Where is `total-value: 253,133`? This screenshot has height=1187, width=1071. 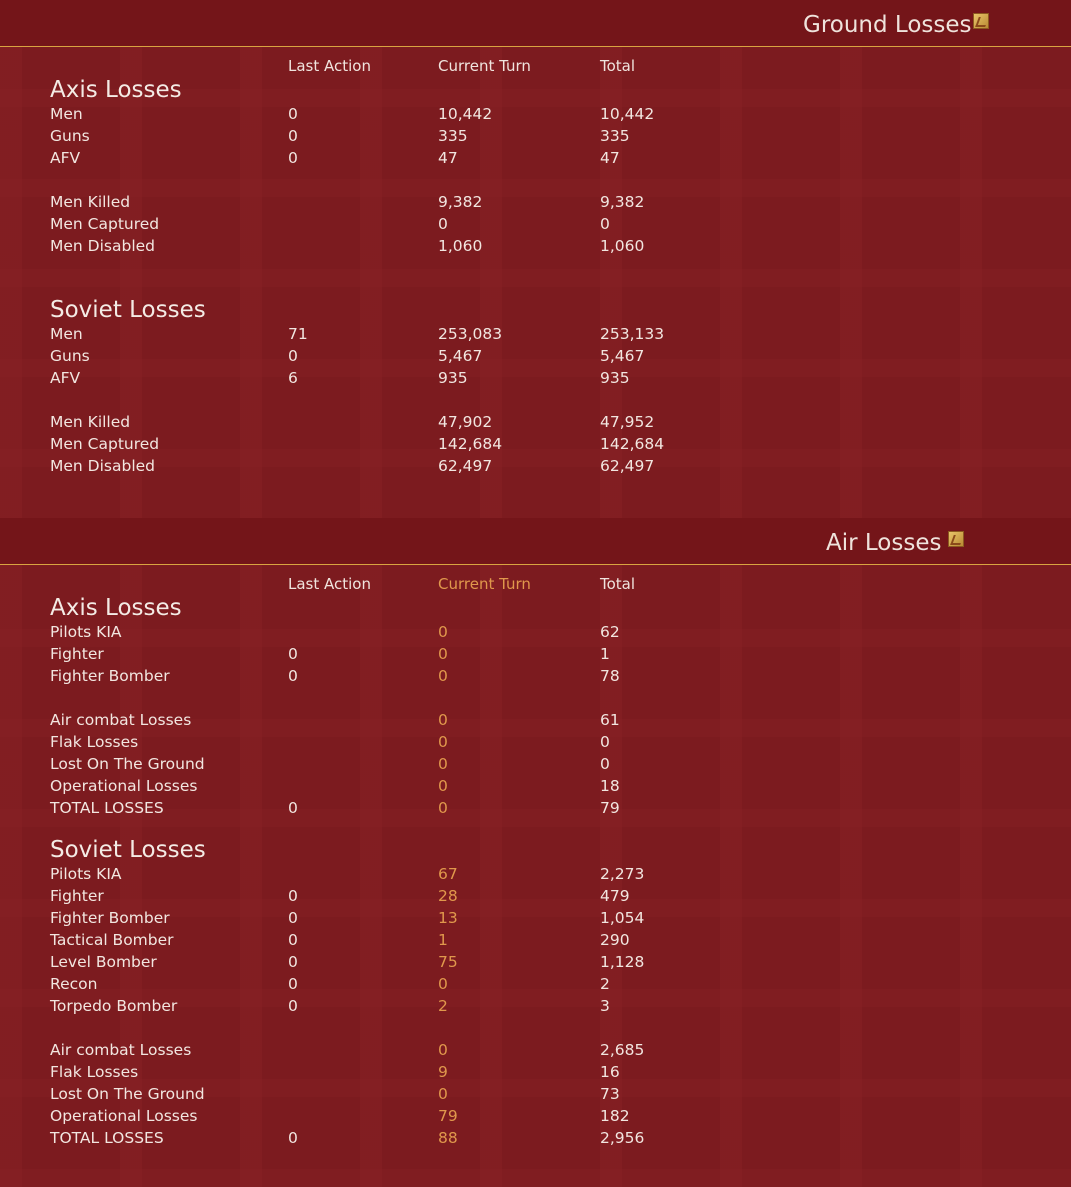
total-value: 253,133 is located at coordinates (632, 334).